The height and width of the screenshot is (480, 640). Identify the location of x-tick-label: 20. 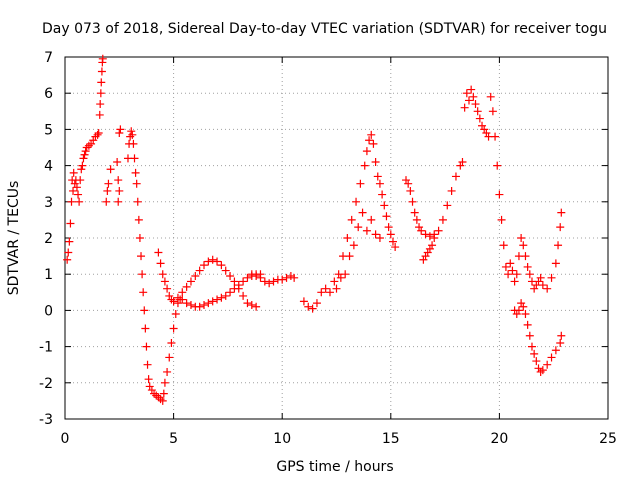
(499, 439).